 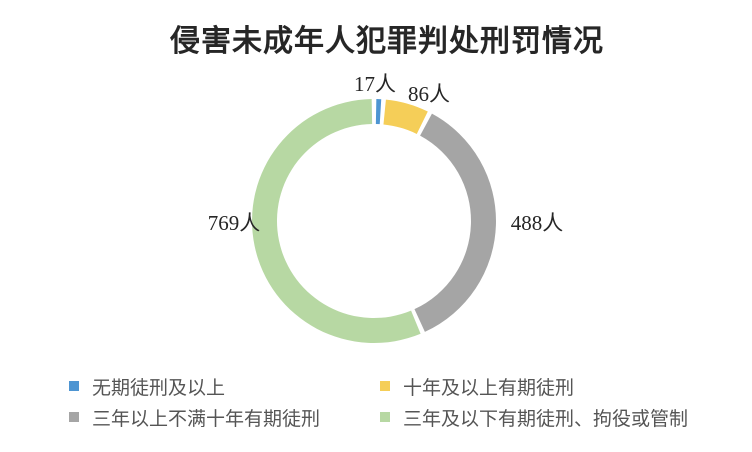 I want to click on data-label-life-imprisonment: 17人, so click(x=375, y=84).